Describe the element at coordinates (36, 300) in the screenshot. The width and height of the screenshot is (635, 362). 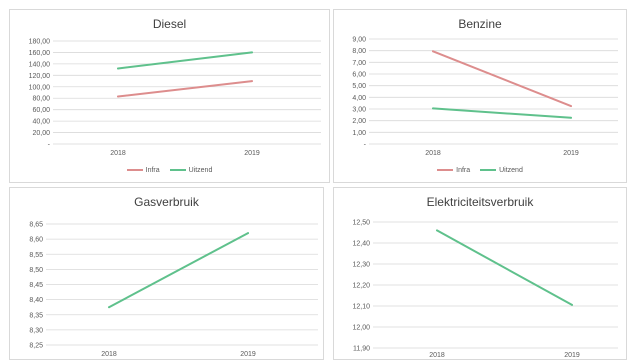
I see `y-tick-label: 8,40` at that location.